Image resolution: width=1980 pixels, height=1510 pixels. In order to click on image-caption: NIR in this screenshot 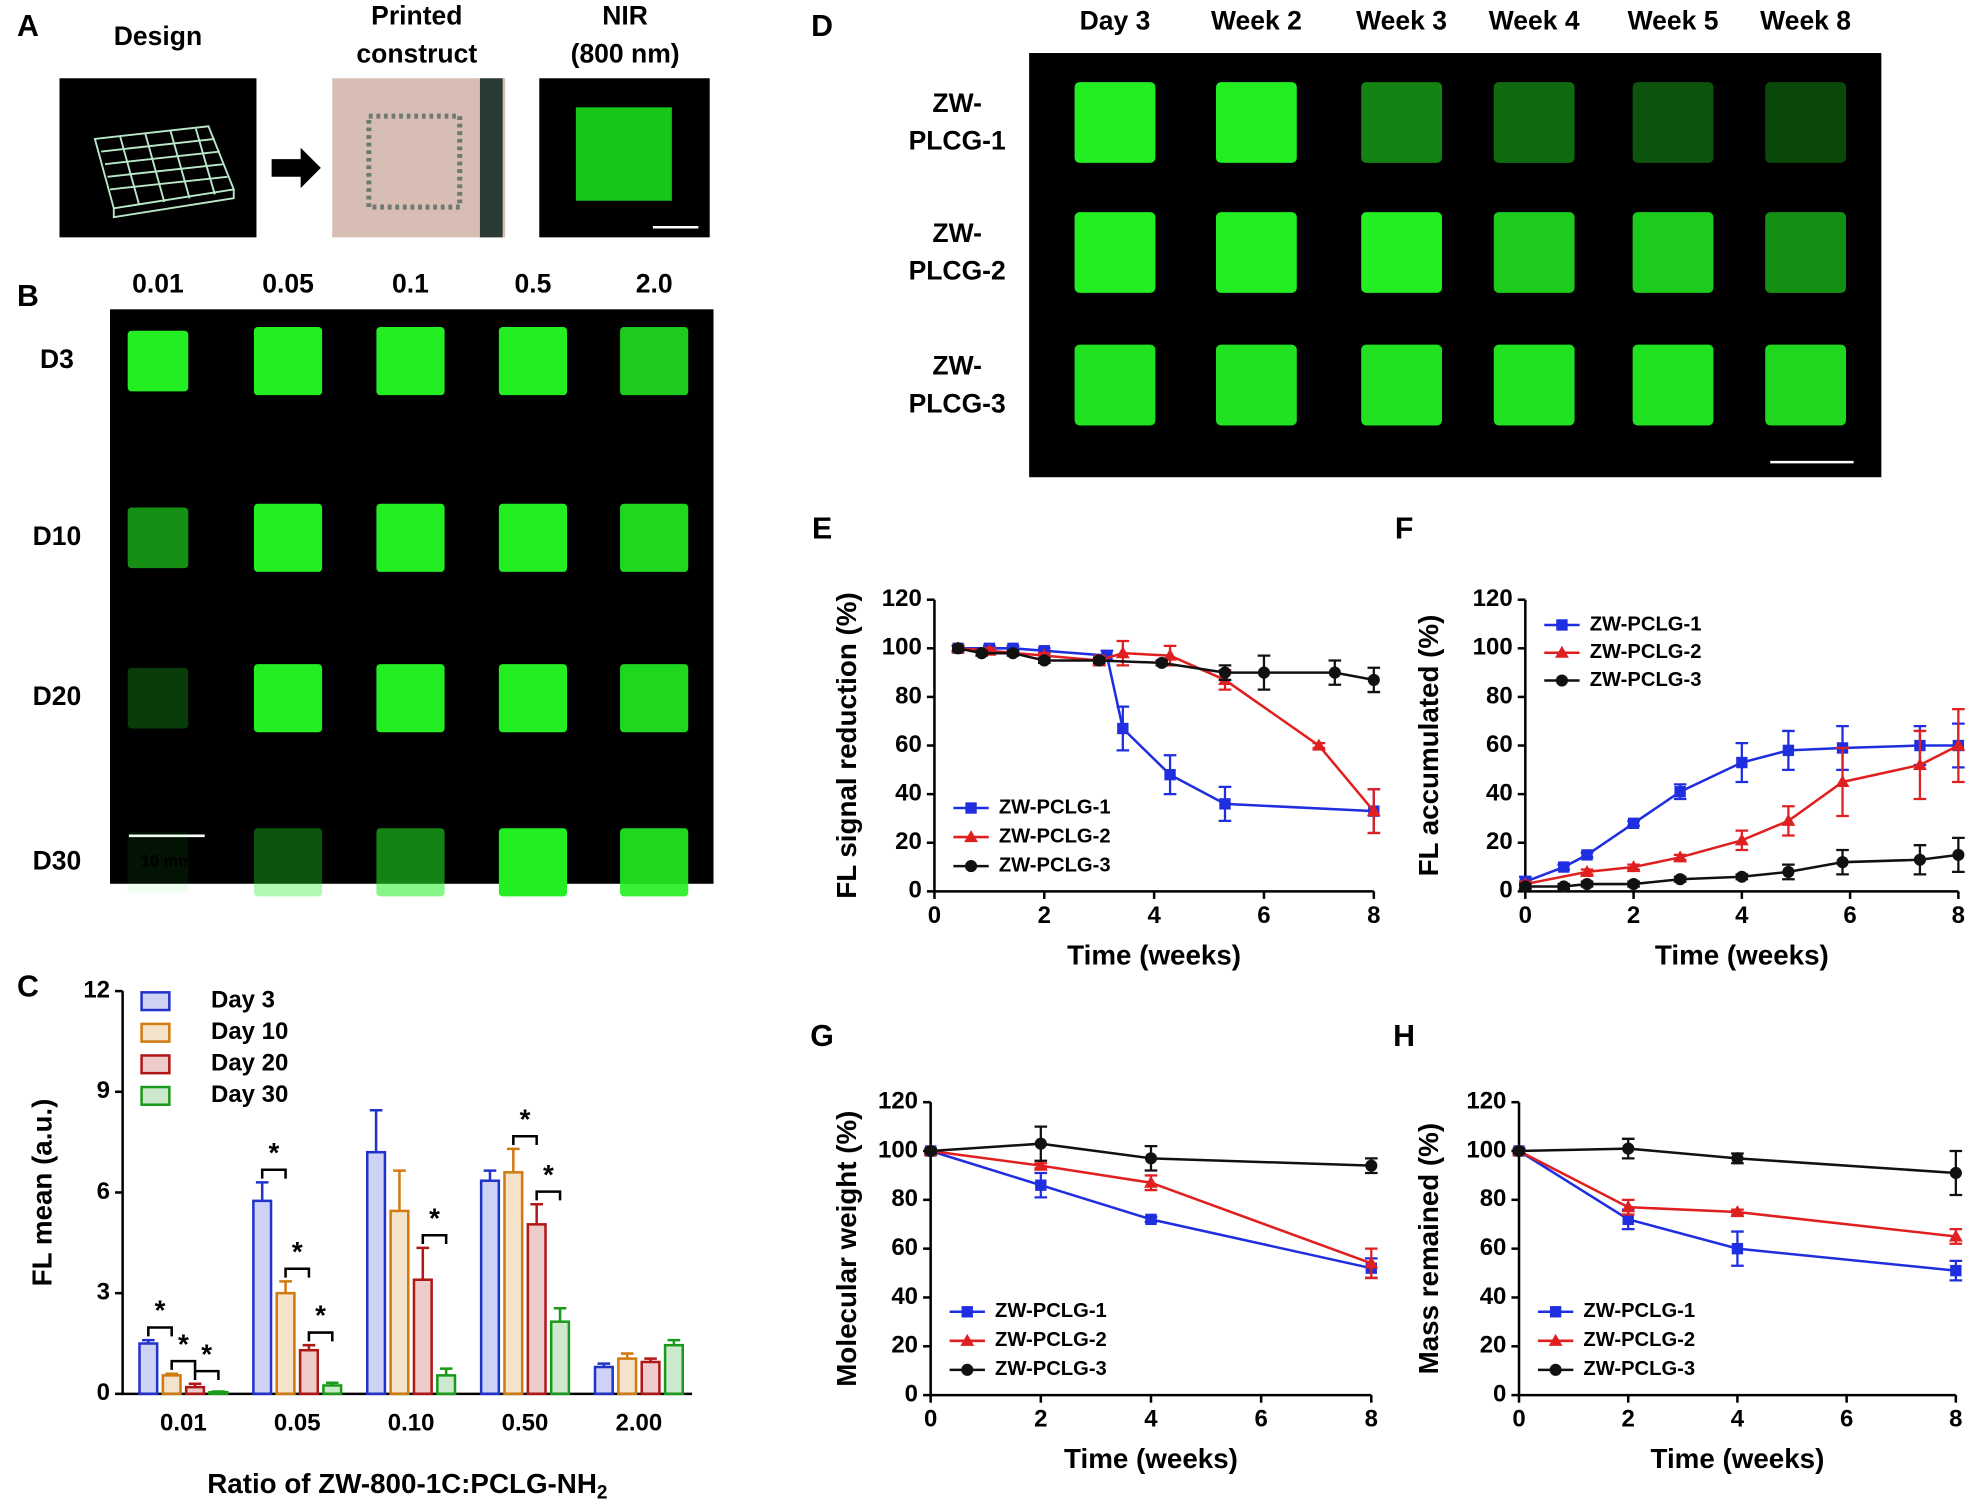, I will do `click(625, 16)`.